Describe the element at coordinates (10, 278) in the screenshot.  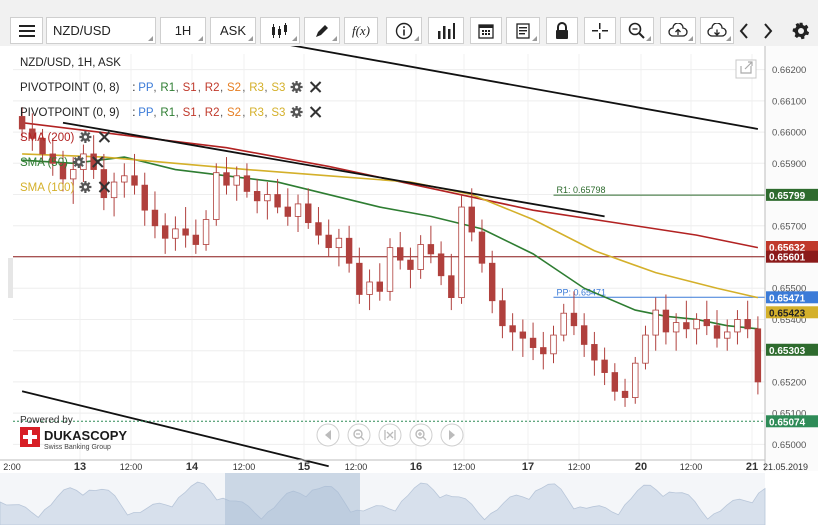
I see `left-resize-handle` at that location.